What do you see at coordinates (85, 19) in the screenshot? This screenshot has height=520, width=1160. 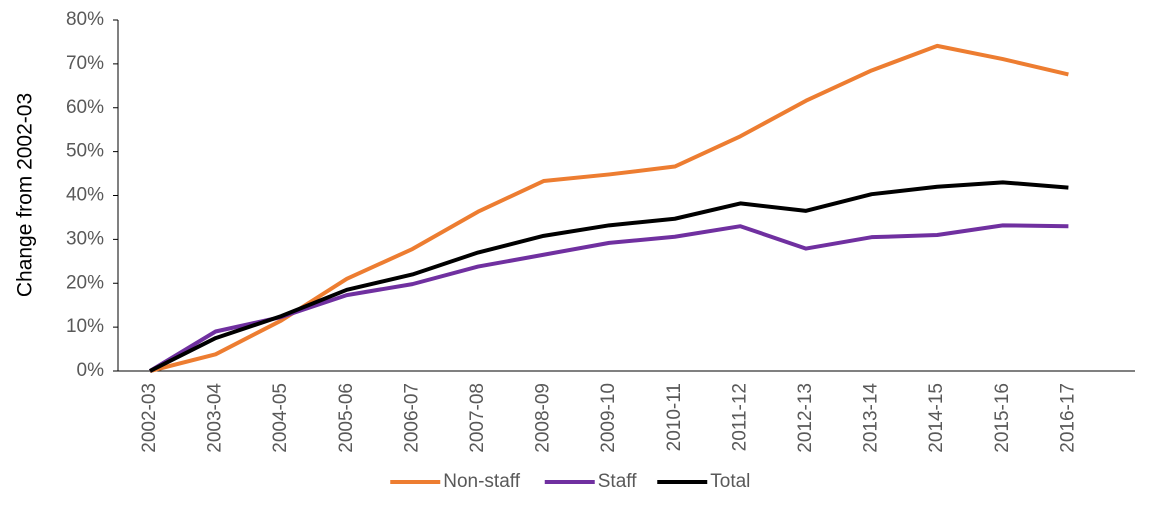 I see `y-tick-label: 80%` at bounding box center [85, 19].